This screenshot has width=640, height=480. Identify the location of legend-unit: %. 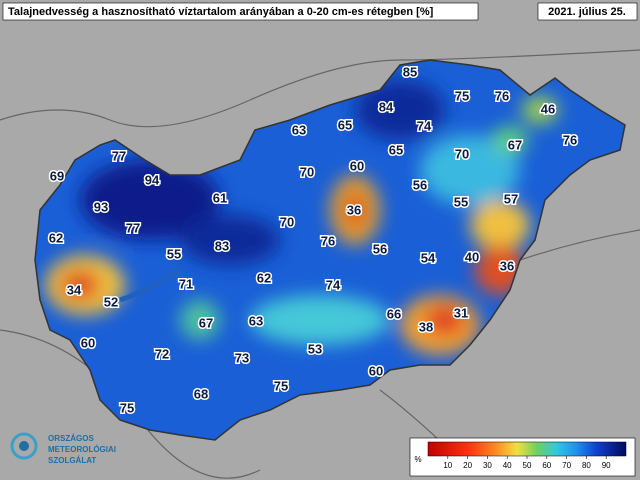
(417, 459).